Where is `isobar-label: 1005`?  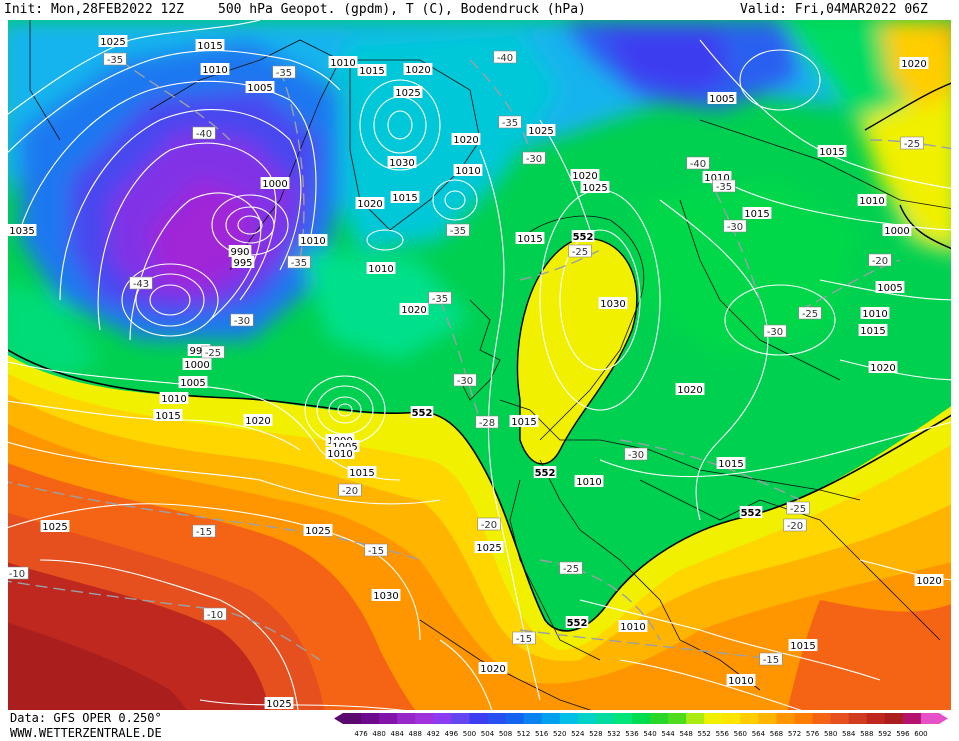
isobar-label: 1005 is located at coordinates (193, 382).